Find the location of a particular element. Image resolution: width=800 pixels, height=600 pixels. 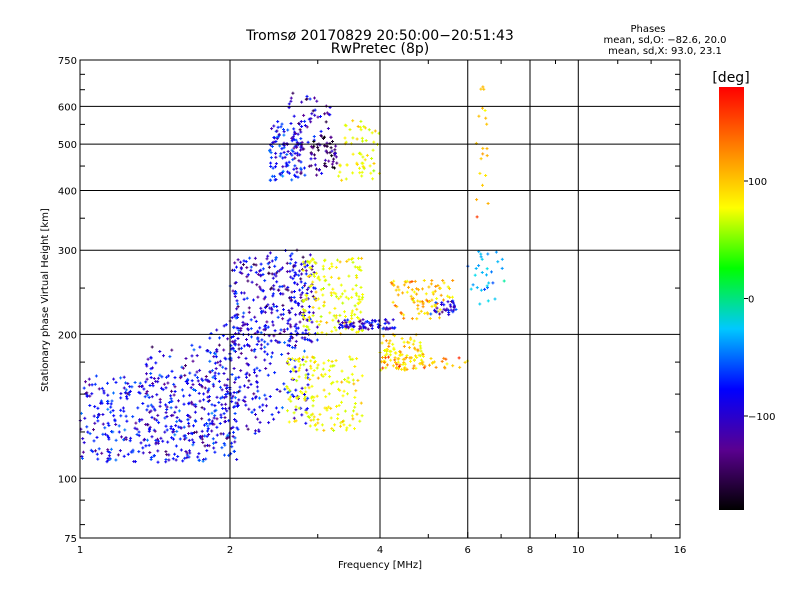

cluster is located at coordinates (324, 152).